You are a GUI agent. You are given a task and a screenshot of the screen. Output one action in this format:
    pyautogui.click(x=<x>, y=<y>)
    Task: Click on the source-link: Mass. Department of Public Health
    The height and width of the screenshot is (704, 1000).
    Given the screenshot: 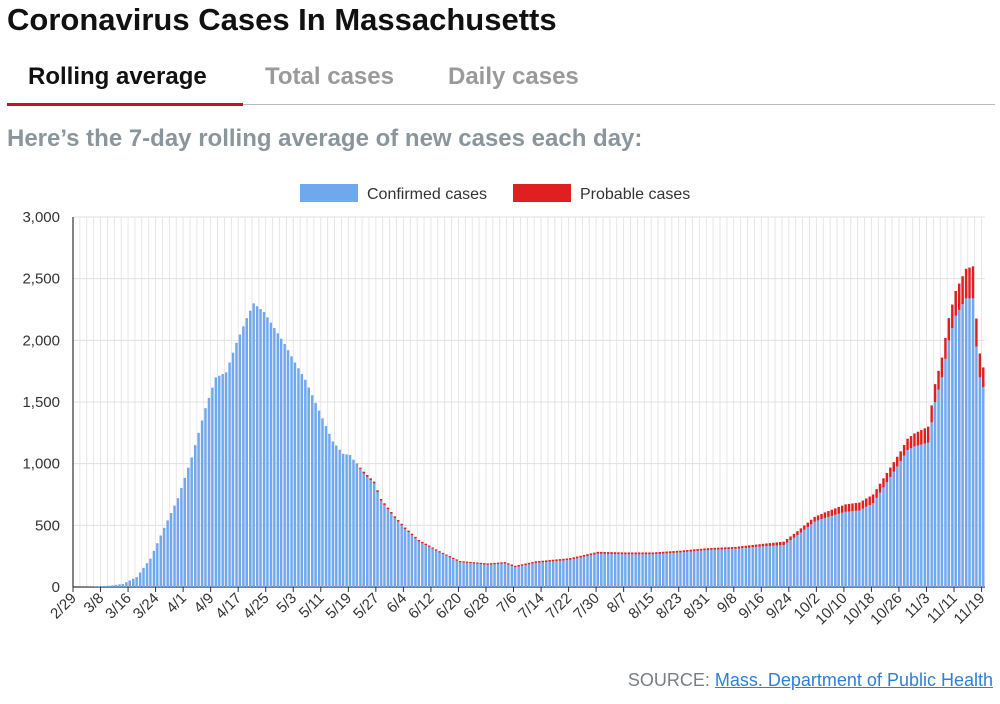 What is the action you would take?
    pyautogui.click(x=853, y=680)
    